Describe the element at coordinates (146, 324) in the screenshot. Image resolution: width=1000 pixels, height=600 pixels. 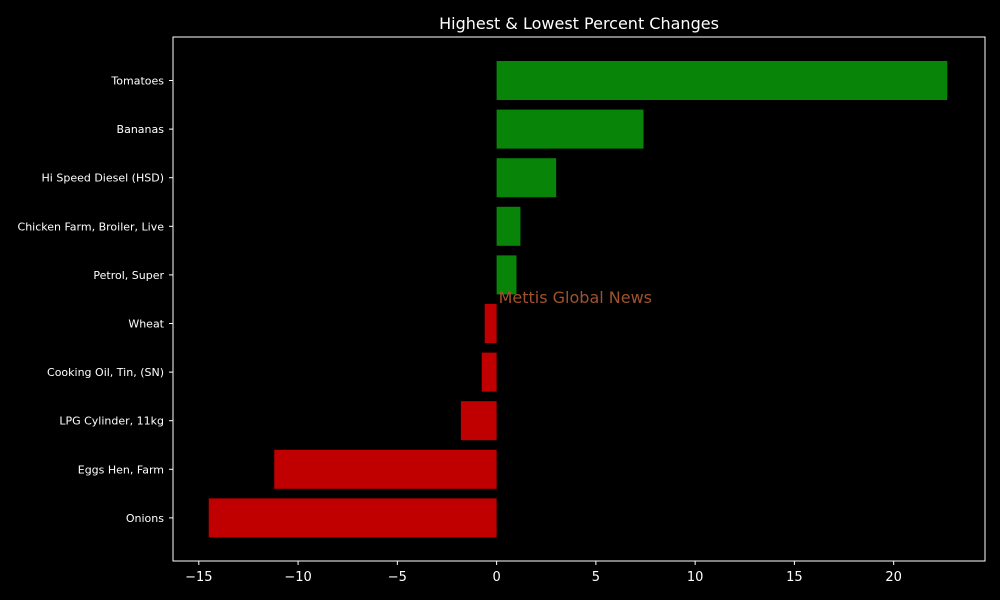
I see `y-tick-label-5: Wheat` at that location.